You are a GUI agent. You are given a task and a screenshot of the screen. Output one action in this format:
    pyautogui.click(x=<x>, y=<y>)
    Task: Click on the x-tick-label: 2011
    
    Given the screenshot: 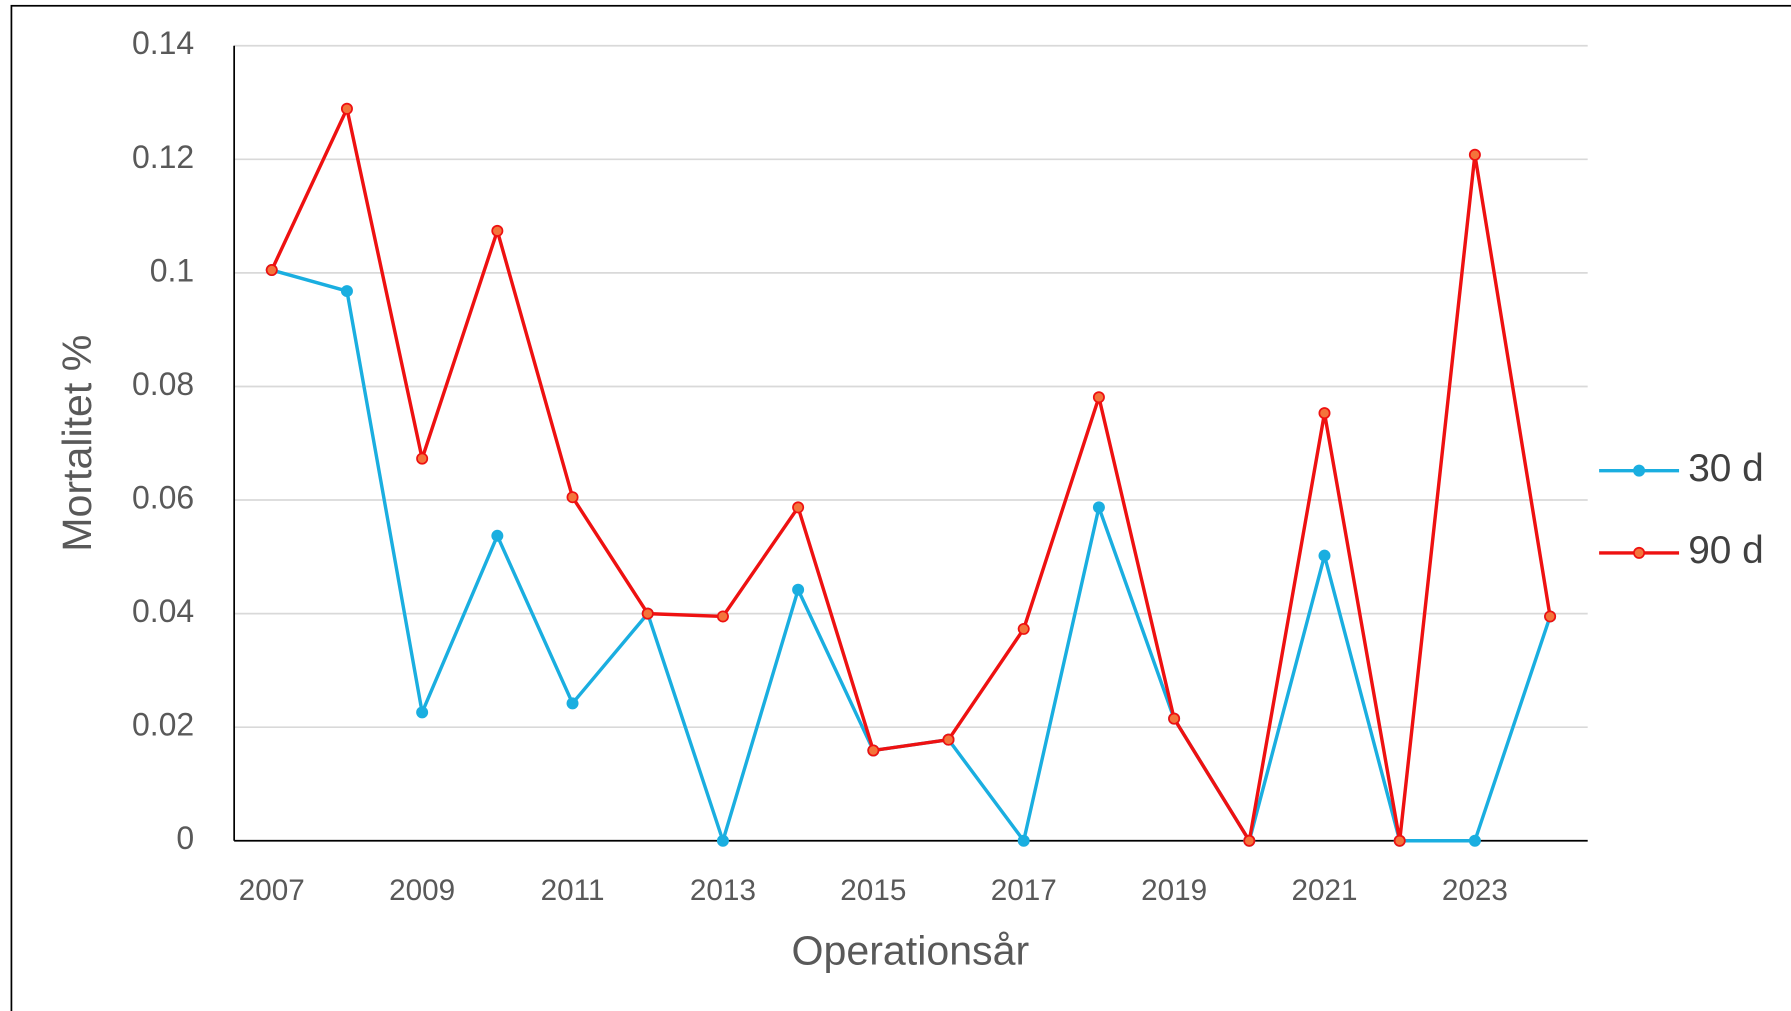 What is the action you would take?
    pyautogui.click(x=573, y=890)
    